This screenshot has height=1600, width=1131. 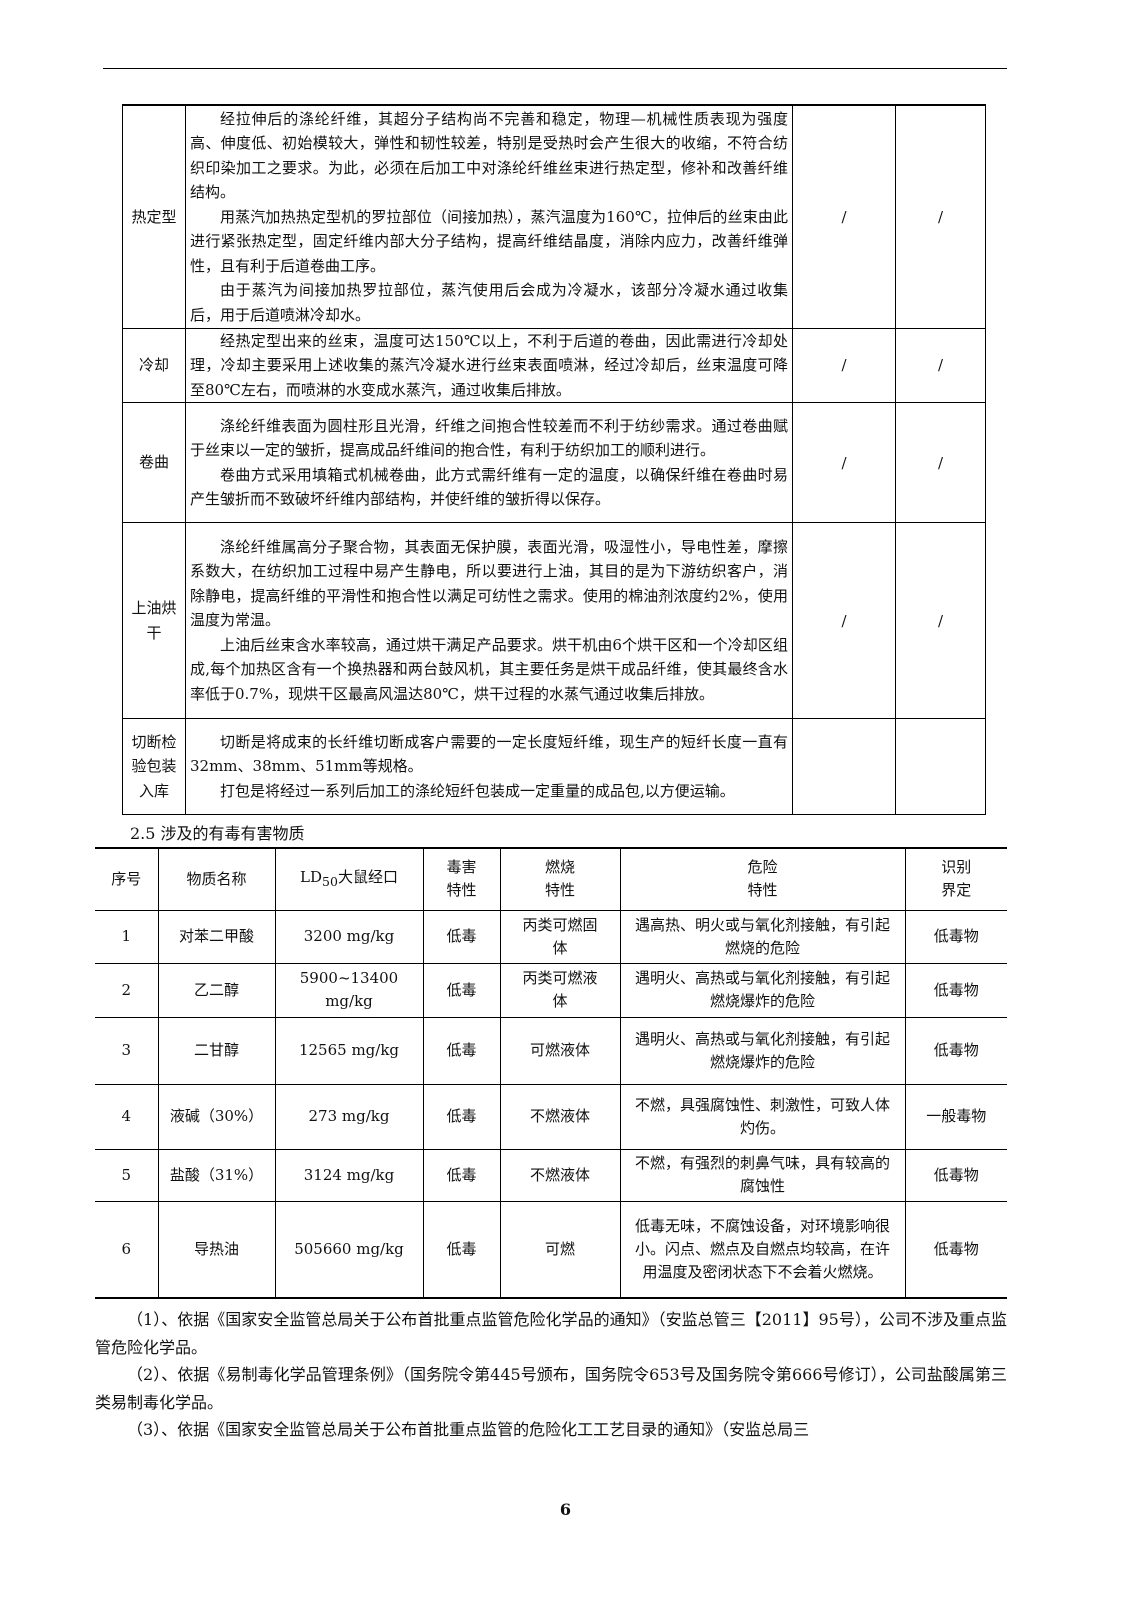 I want to click on cell-ld50: 3124 mg/kg, so click(x=348, y=1175).